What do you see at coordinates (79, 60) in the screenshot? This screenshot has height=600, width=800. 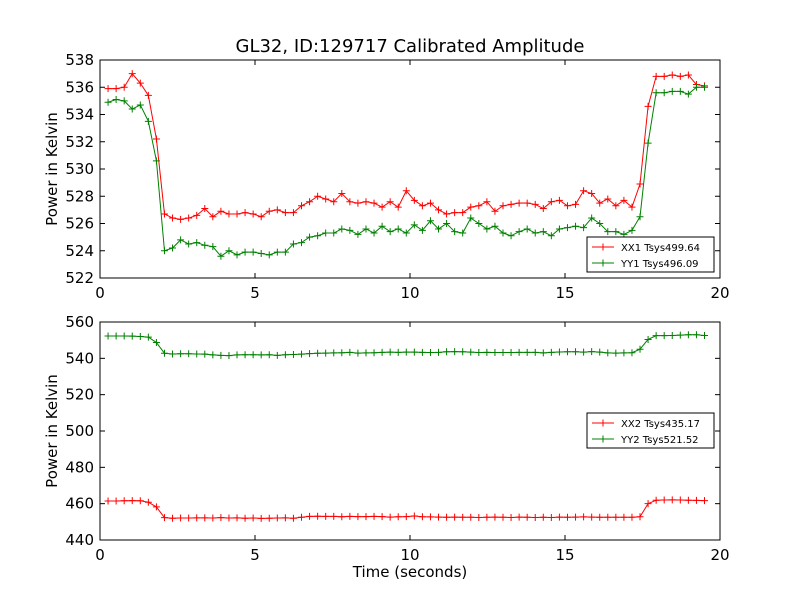 I see `y-tick-label: 538` at bounding box center [79, 60].